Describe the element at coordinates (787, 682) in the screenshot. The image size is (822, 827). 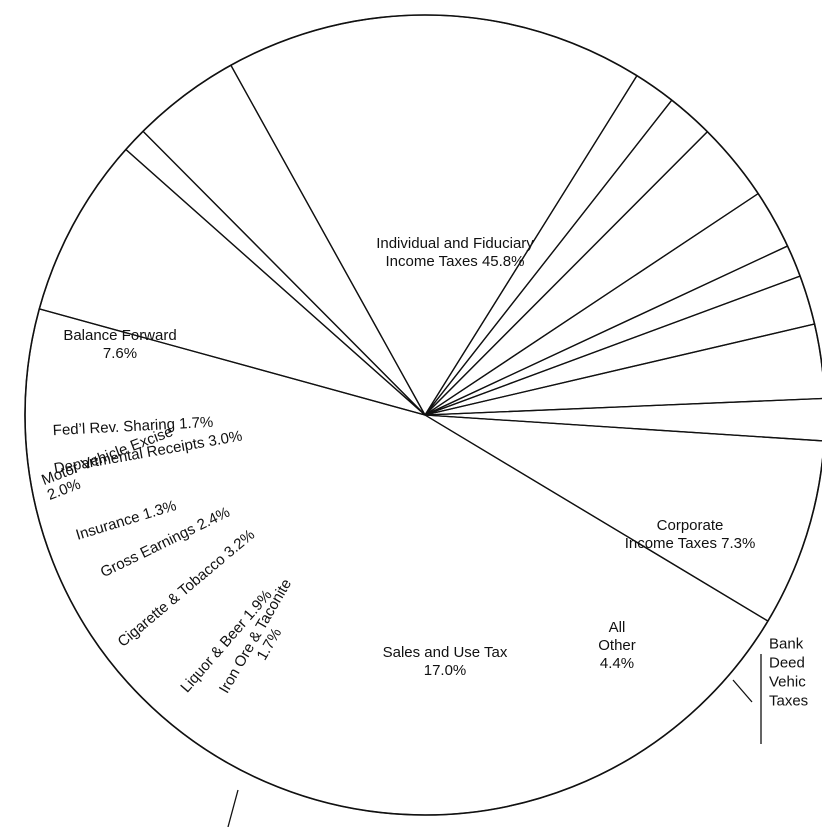
I see `label-line: Vehic` at that location.